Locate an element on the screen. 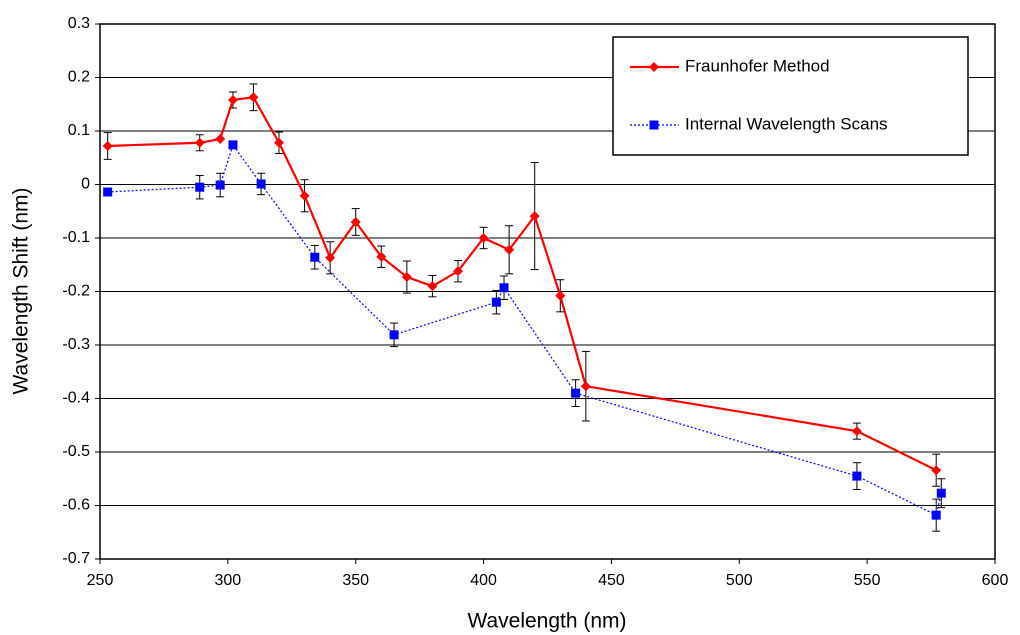 This screenshot has width=1020, height=635. x-tick-label: 350 is located at coordinates (355, 580).